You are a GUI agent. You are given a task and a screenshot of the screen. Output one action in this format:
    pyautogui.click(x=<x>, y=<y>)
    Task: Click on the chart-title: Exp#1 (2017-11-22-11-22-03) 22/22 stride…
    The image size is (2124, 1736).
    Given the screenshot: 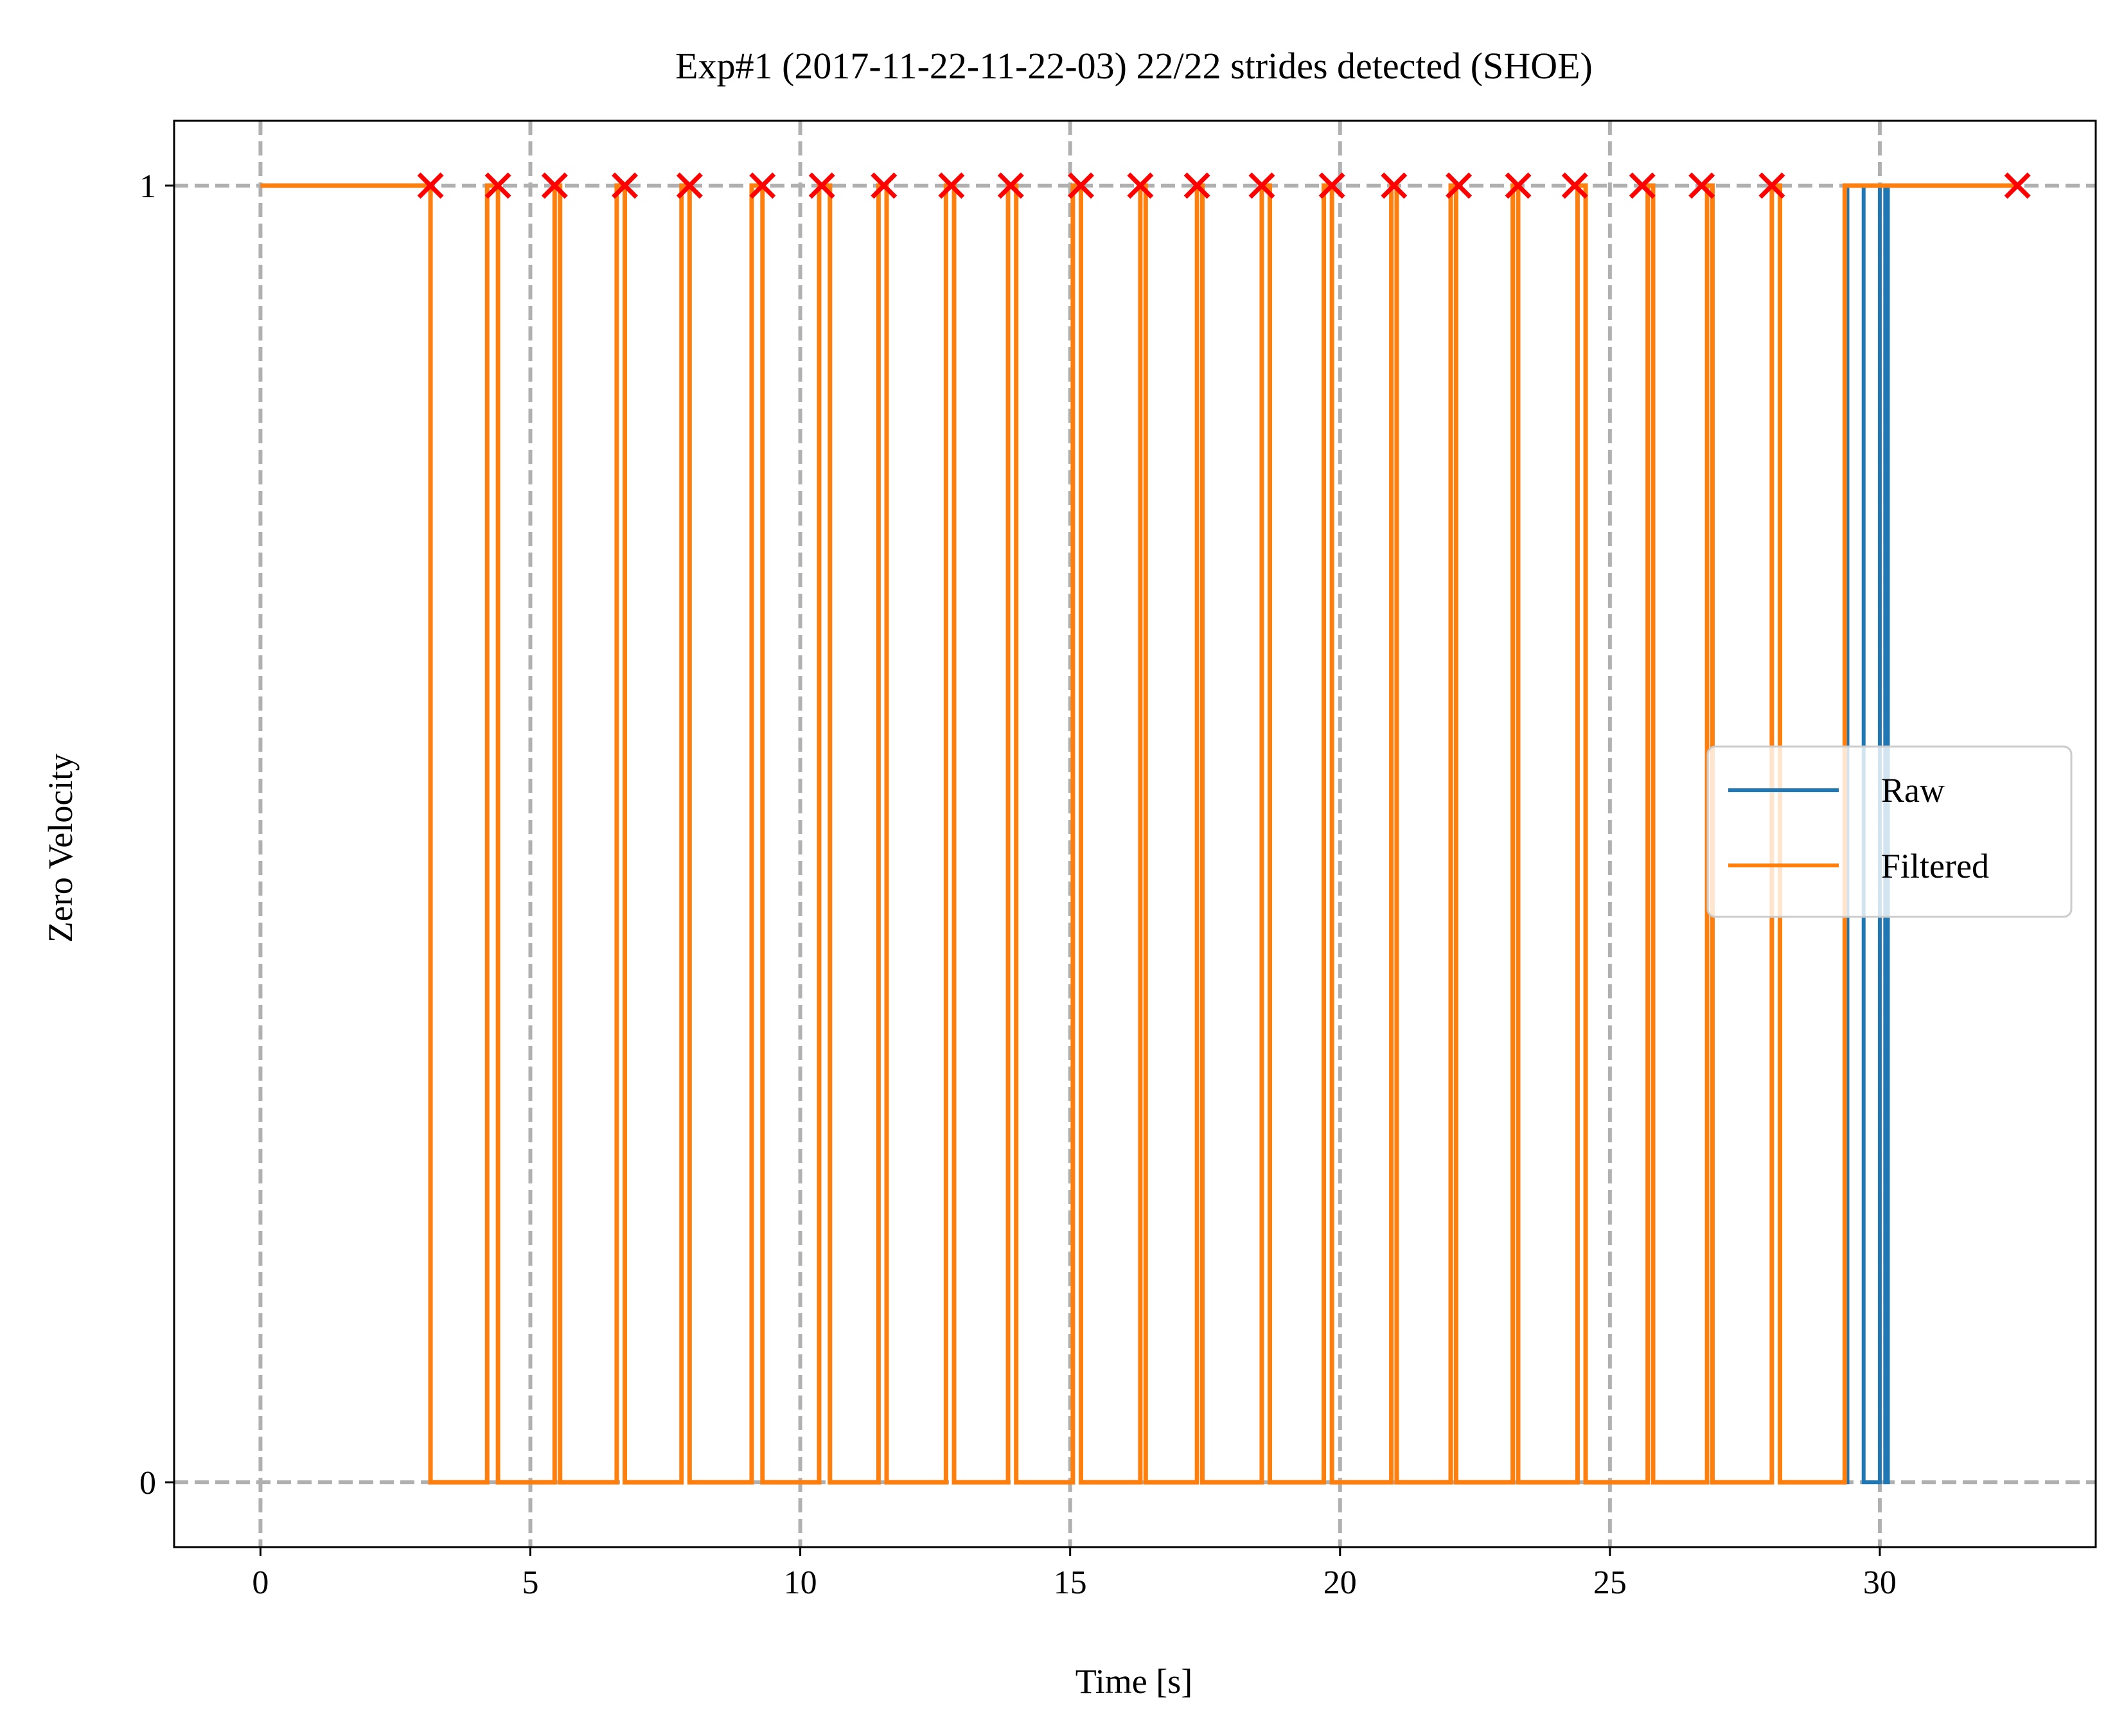 What is the action you would take?
    pyautogui.click(x=1134, y=66)
    